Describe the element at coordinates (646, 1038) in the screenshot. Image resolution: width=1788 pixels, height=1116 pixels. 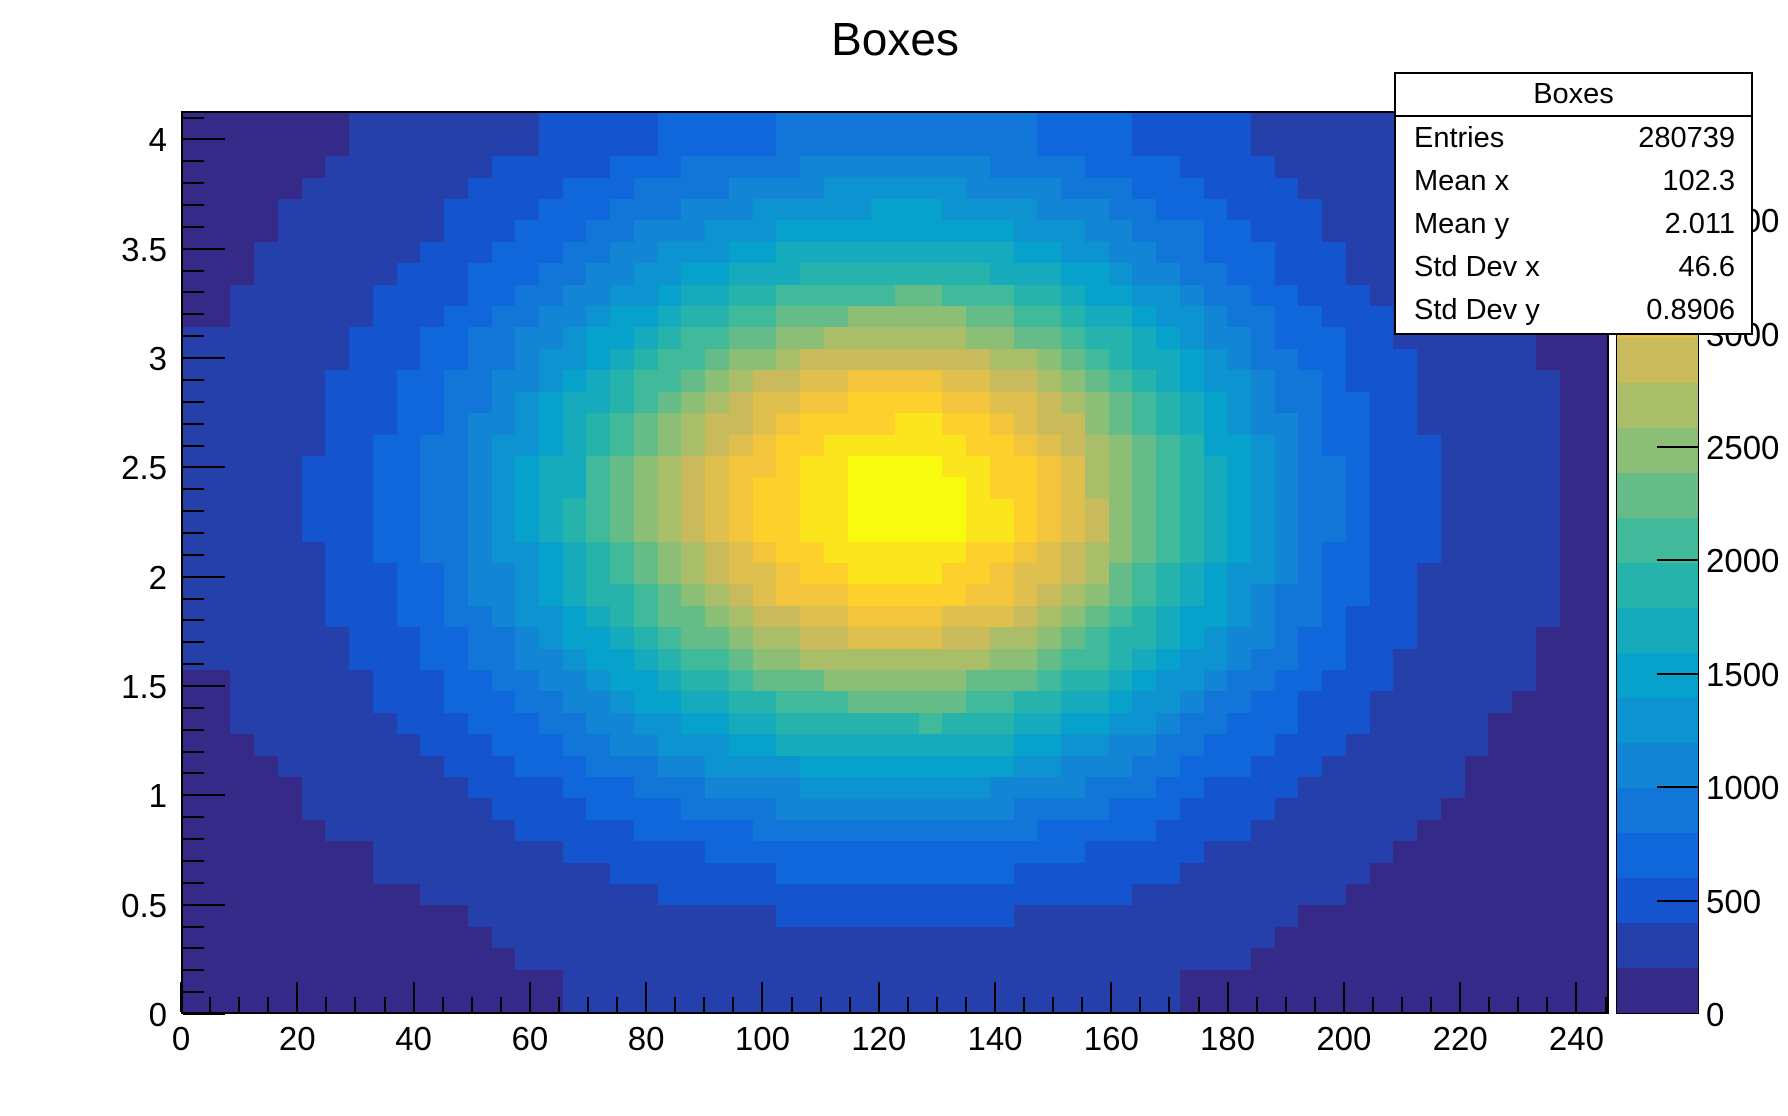
I see `x-tick-label: 80` at that location.